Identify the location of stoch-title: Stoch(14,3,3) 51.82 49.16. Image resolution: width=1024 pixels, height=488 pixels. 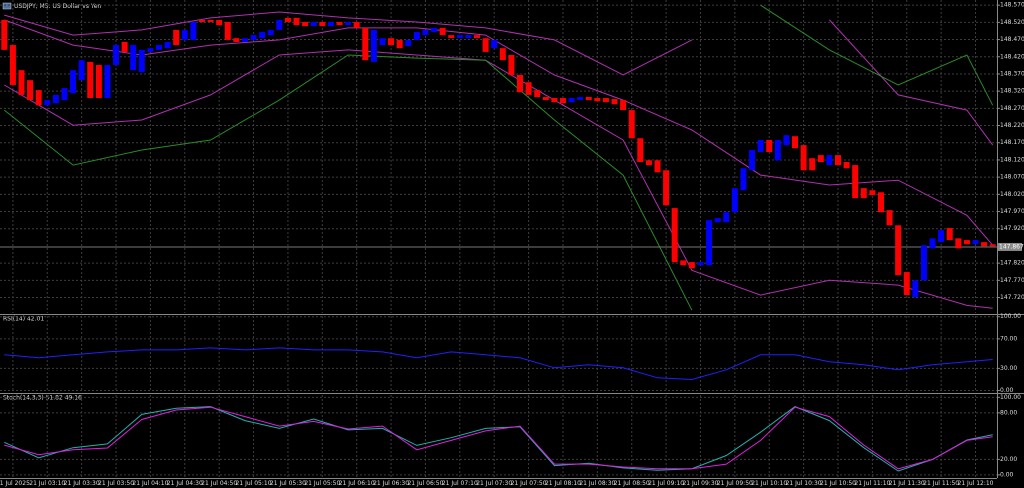
(42, 398).